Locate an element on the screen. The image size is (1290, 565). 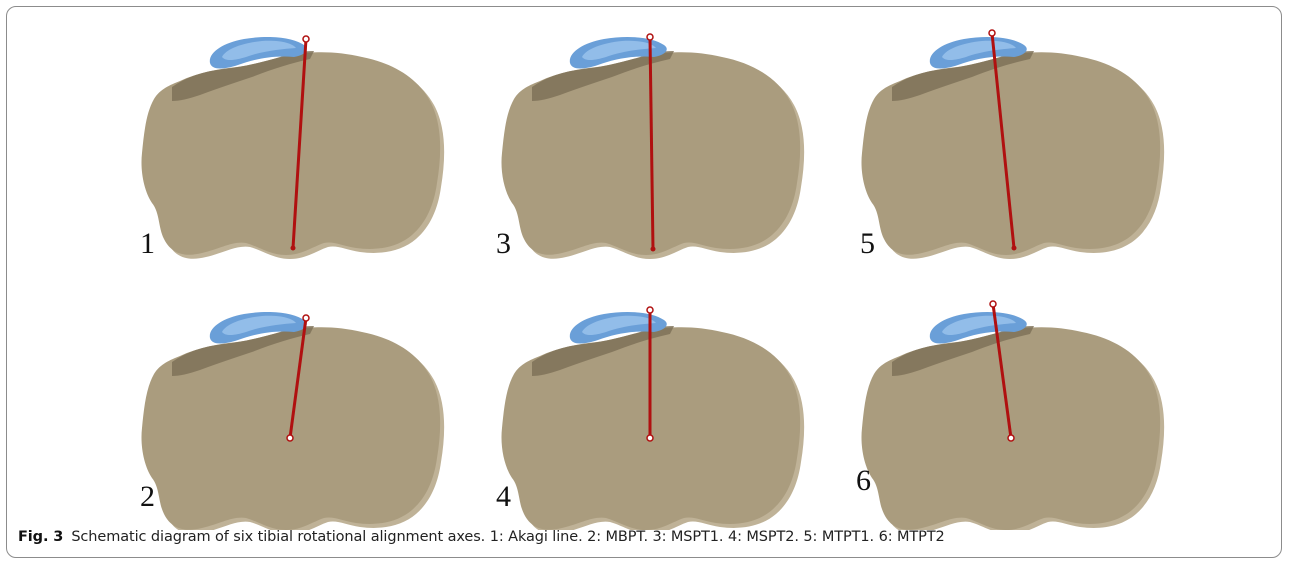
panel-6: 6 is located at coordinates (1010, 415).